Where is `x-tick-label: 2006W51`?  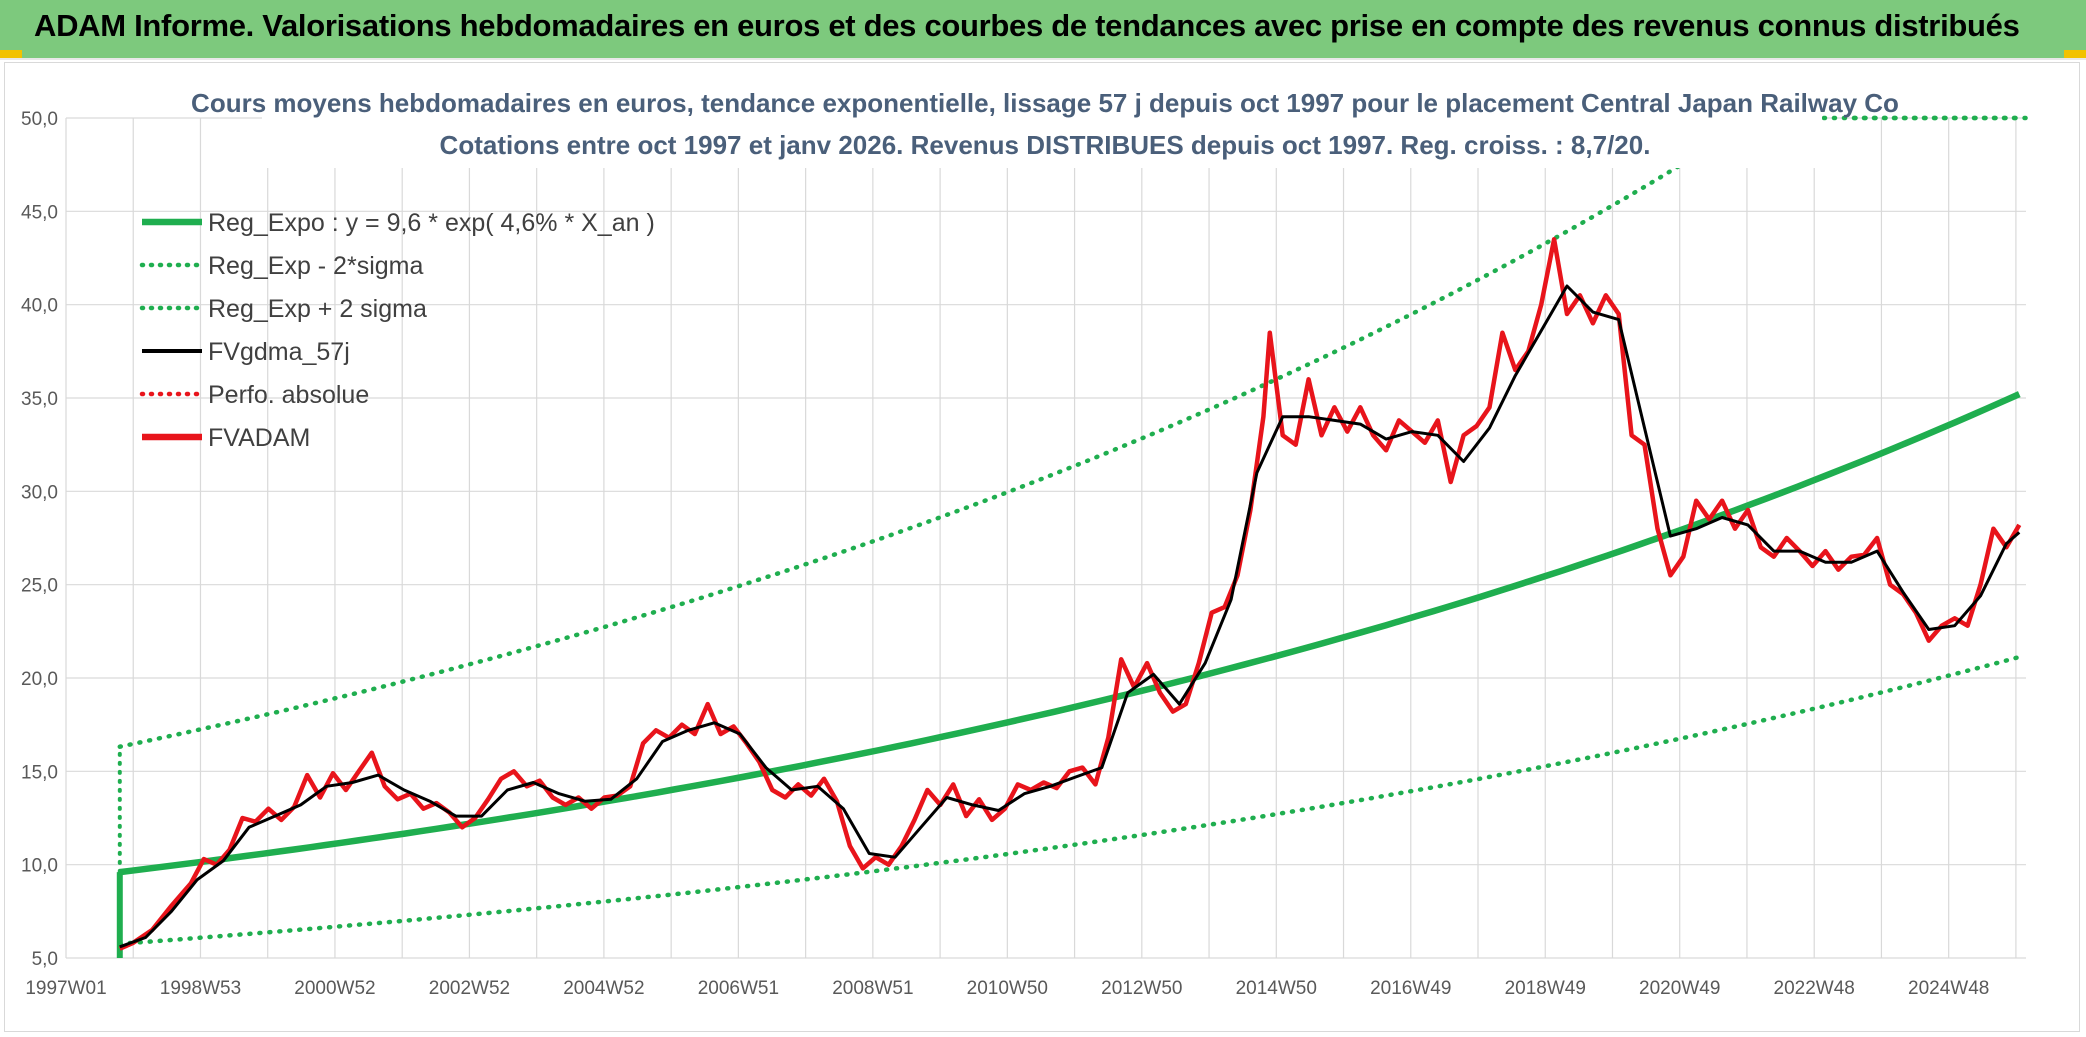
x-tick-label: 2006W51 is located at coordinates (738, 988).